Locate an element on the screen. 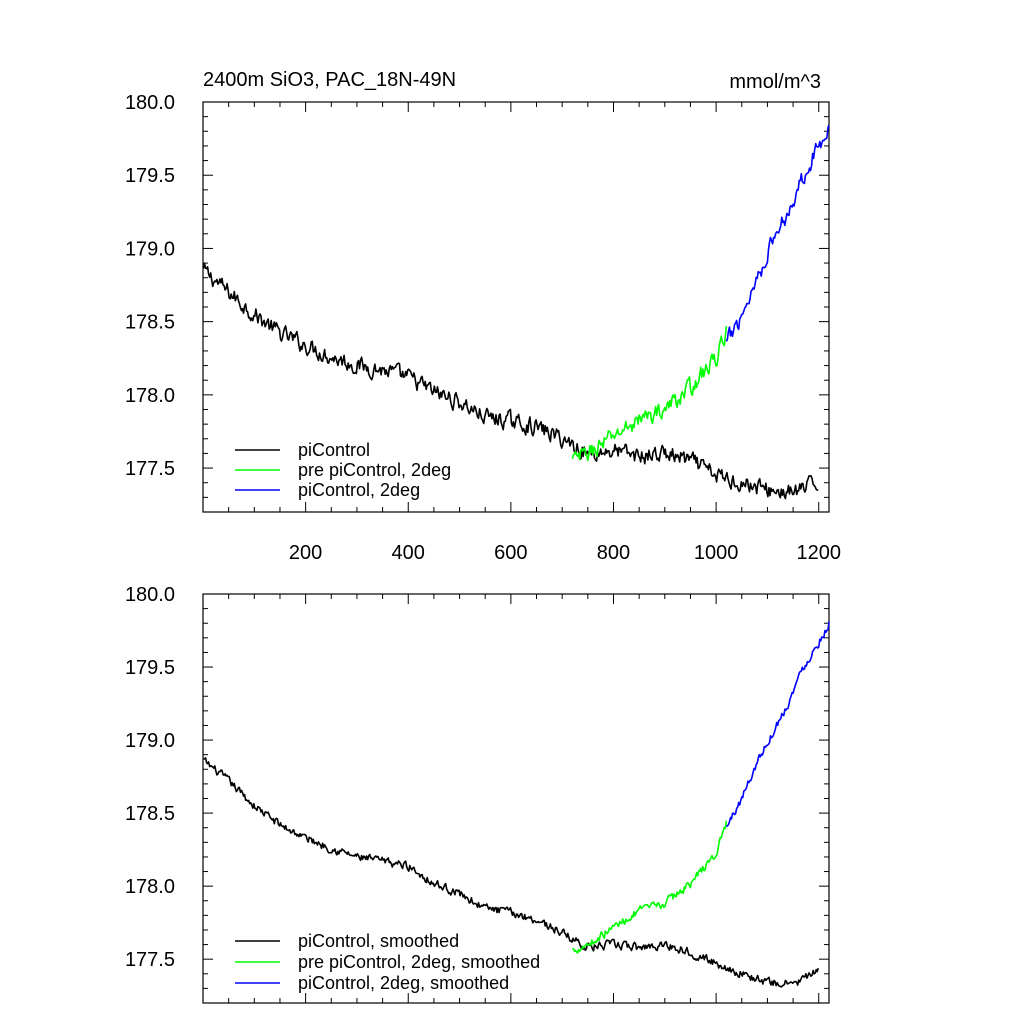 Image resolution: width=1024 pixels, height=1024 pixels. legend-label-3: piControl, 2deg, smoothed is located at coordinates (403, 983).